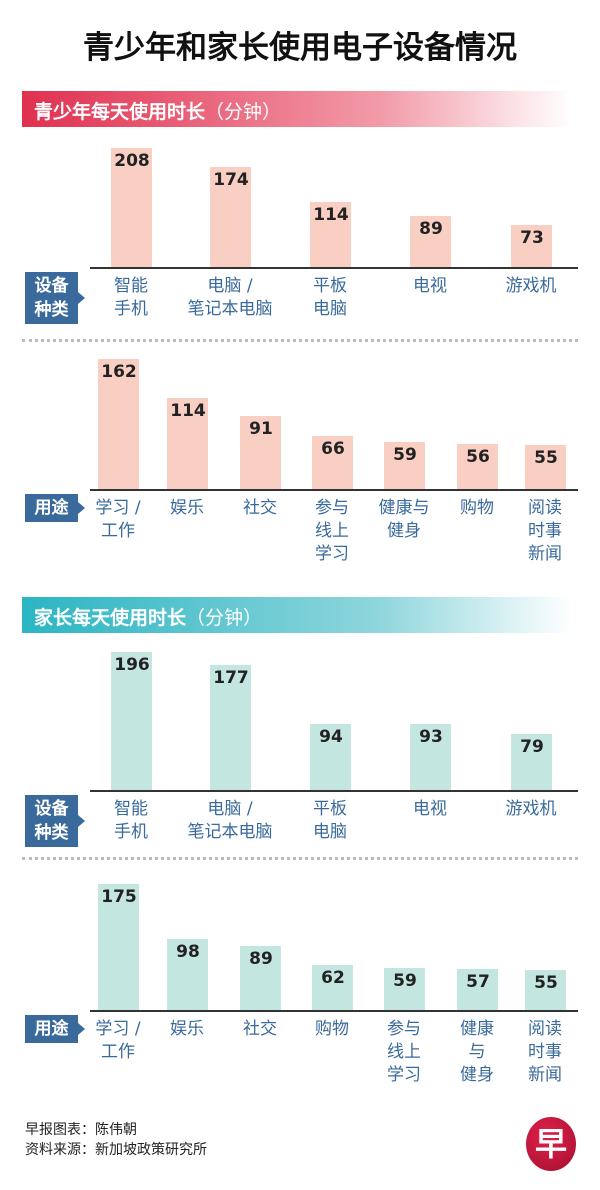 The image size is (600, 1190). Describe the element at coordinates (431, 737) in the screenshot. I see `data-label: 93` at that location.